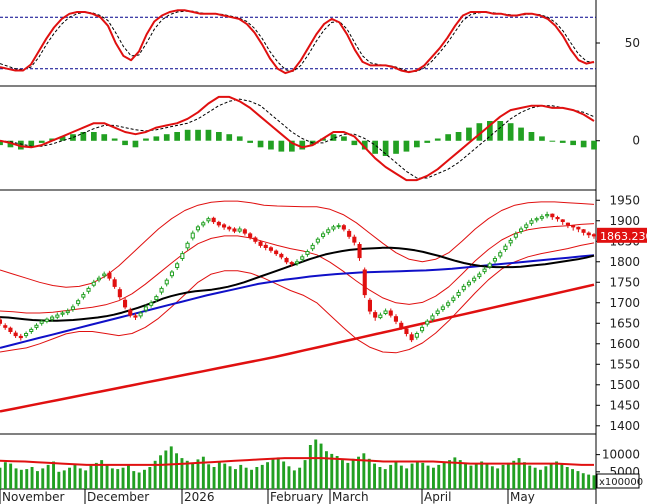 This screenshot has width=647, height=504. I want to click on price-tick-label-5: 1650, so click(624, 323).